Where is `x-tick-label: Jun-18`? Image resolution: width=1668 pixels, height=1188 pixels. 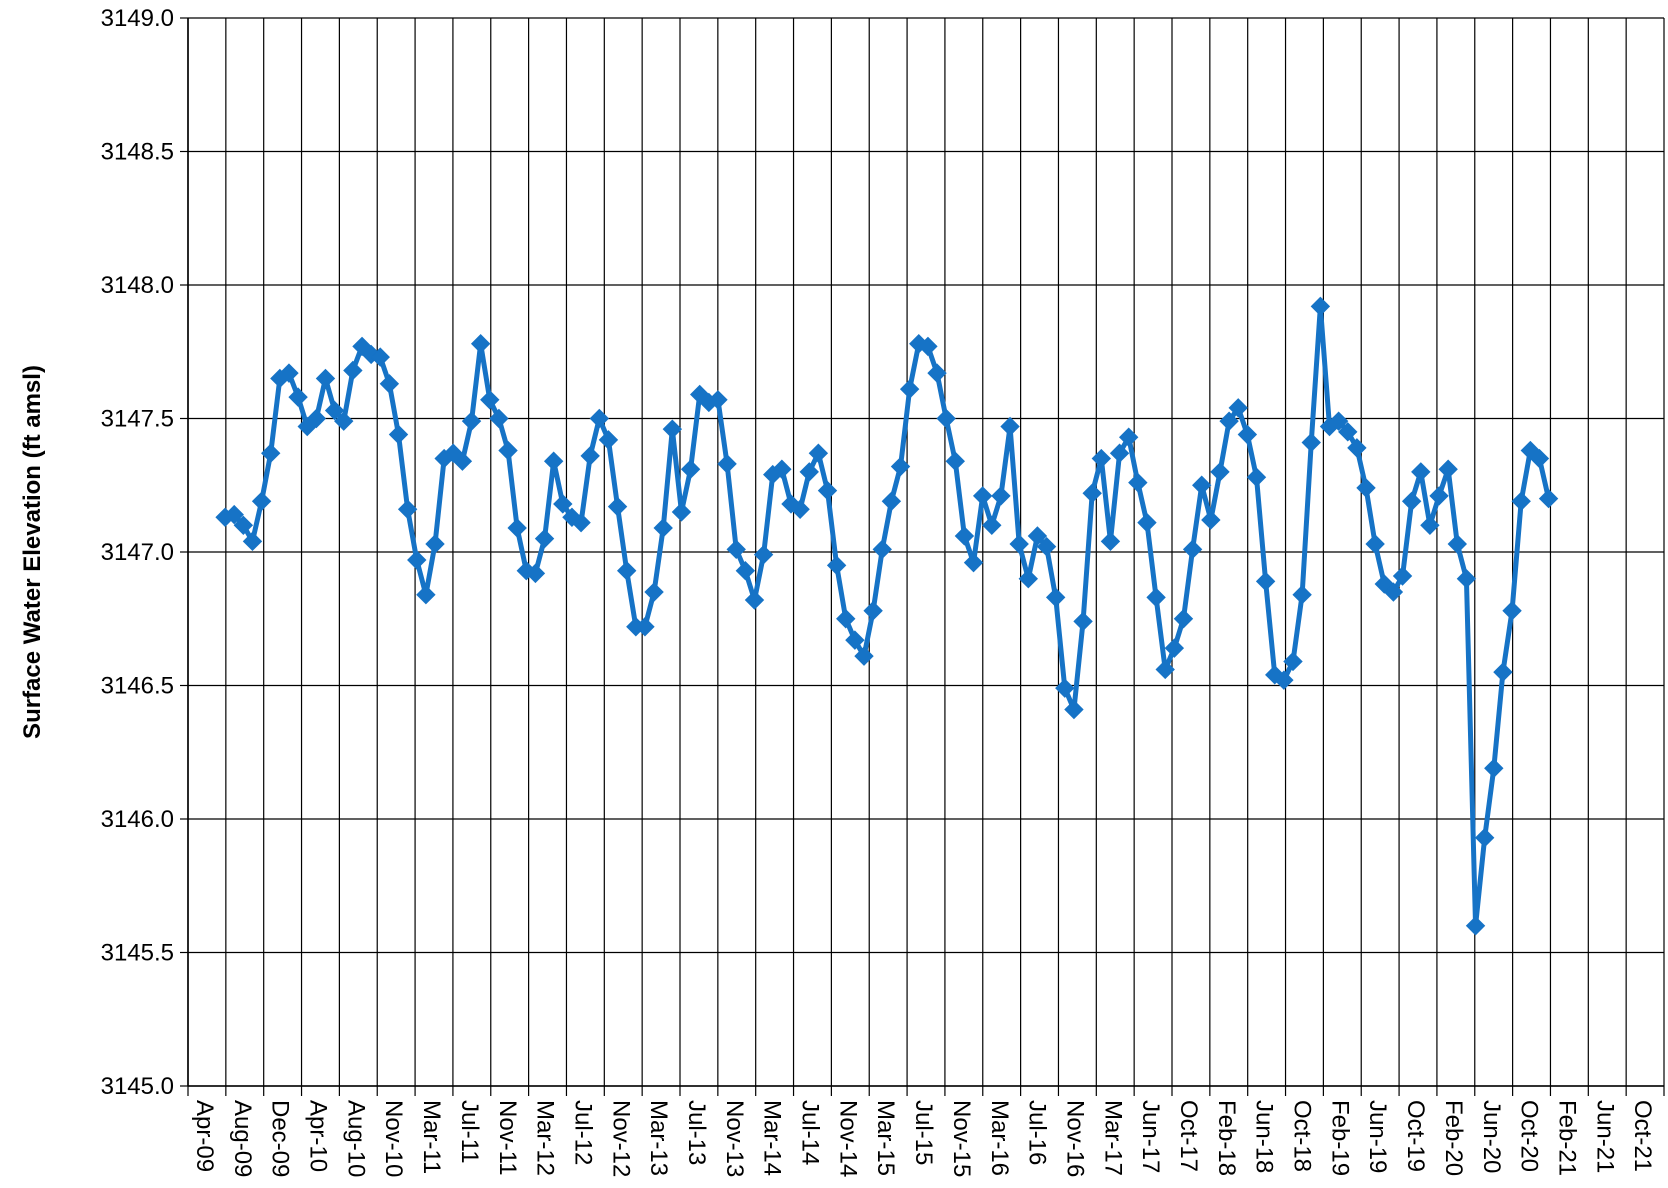 x-tick-label: Jun-18 is located at coordinates (1264, 1136).